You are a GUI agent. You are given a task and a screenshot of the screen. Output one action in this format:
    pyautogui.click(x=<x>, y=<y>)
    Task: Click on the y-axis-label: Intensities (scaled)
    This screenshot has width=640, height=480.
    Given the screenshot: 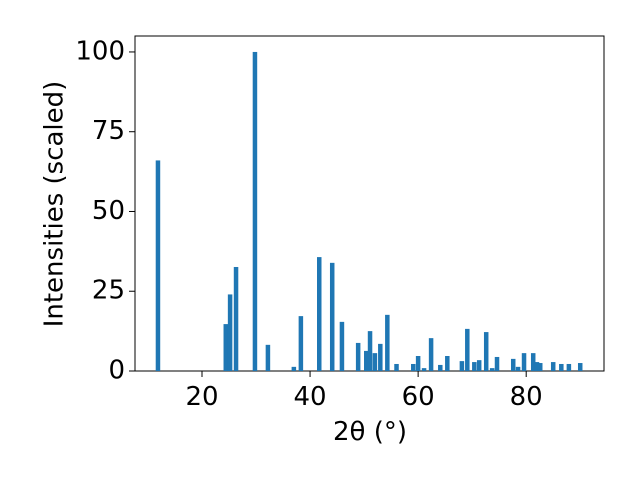 What is the action you would take?
    pyautogui.click(x=55, y=204)
    